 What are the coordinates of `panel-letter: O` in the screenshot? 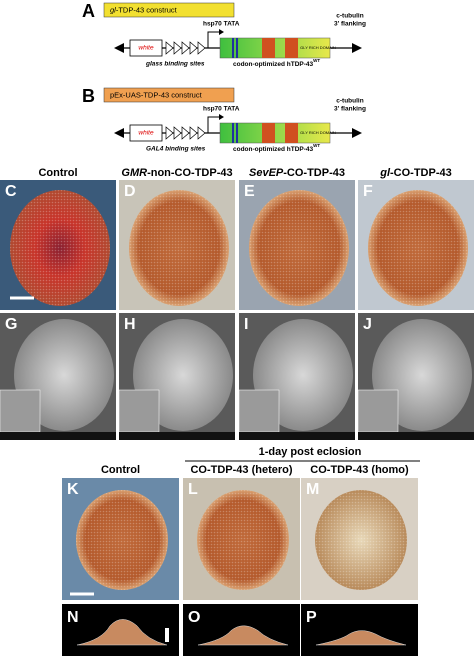 It's located at (194, 617).